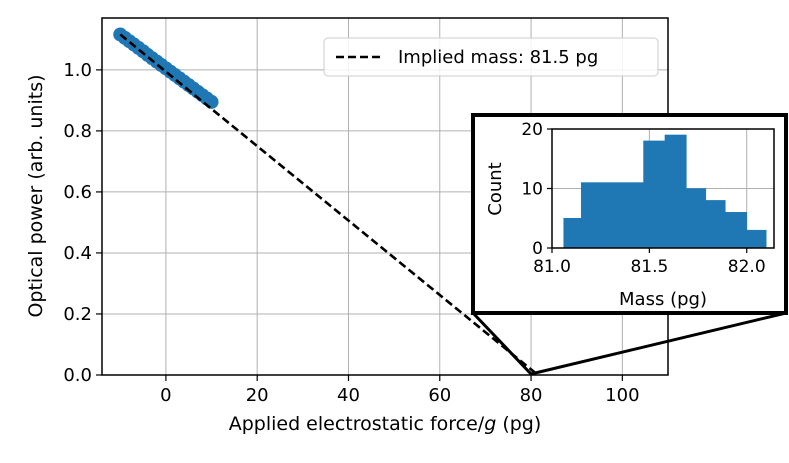 This screenshot has height=463, width=789. I want to click on y-tick-label: 0.2, so click(77, 314).